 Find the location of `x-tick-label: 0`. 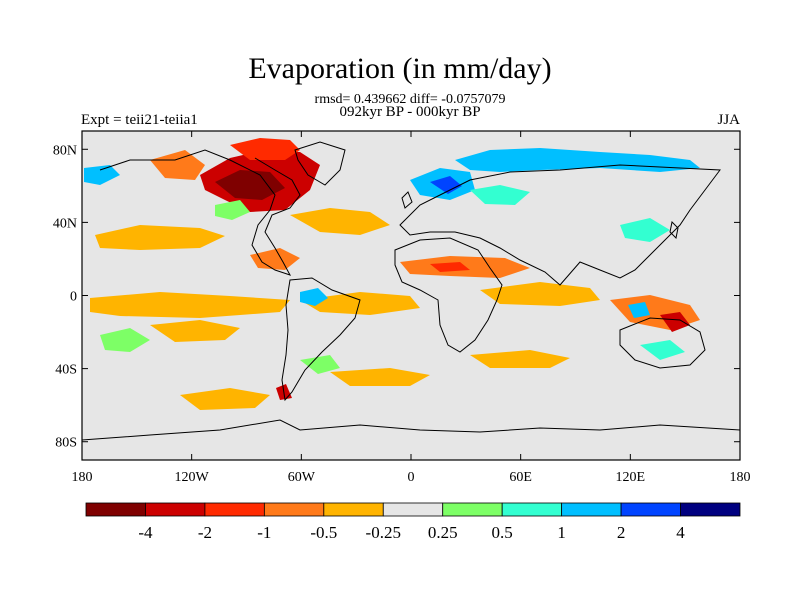

x-tick-label: 0 is located at coordinates (411, 477).